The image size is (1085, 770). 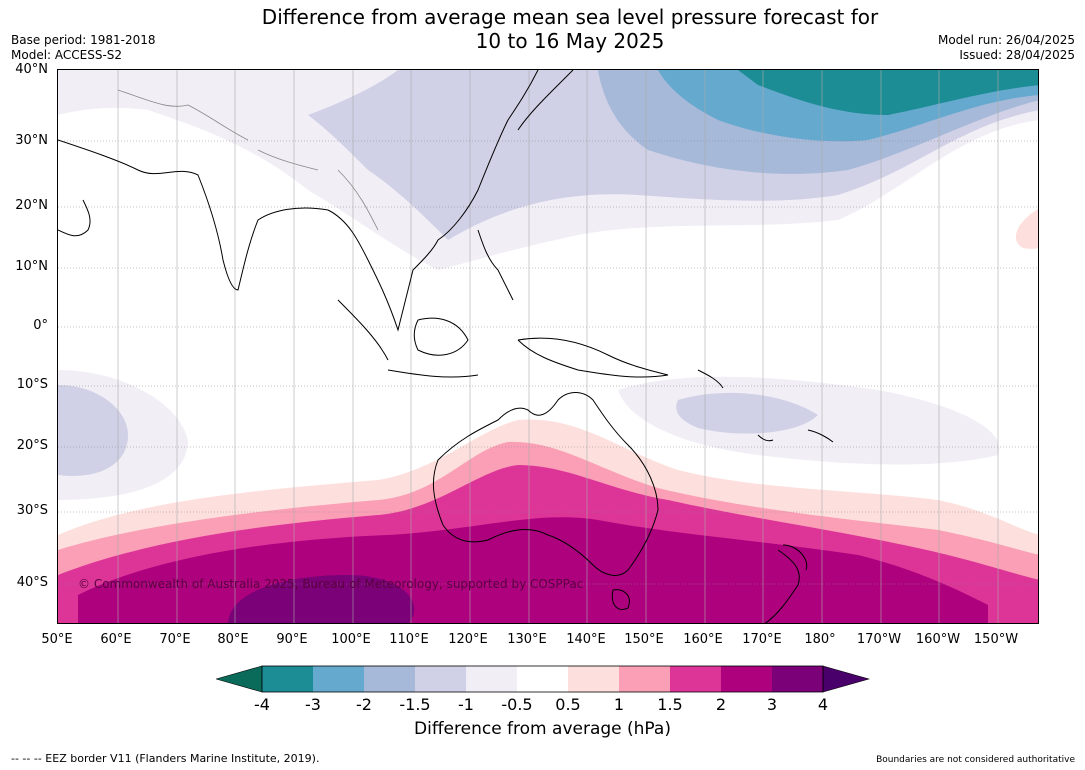 I want to click on base-period: Base period: 1981-2018, so click(x=83, y=40).